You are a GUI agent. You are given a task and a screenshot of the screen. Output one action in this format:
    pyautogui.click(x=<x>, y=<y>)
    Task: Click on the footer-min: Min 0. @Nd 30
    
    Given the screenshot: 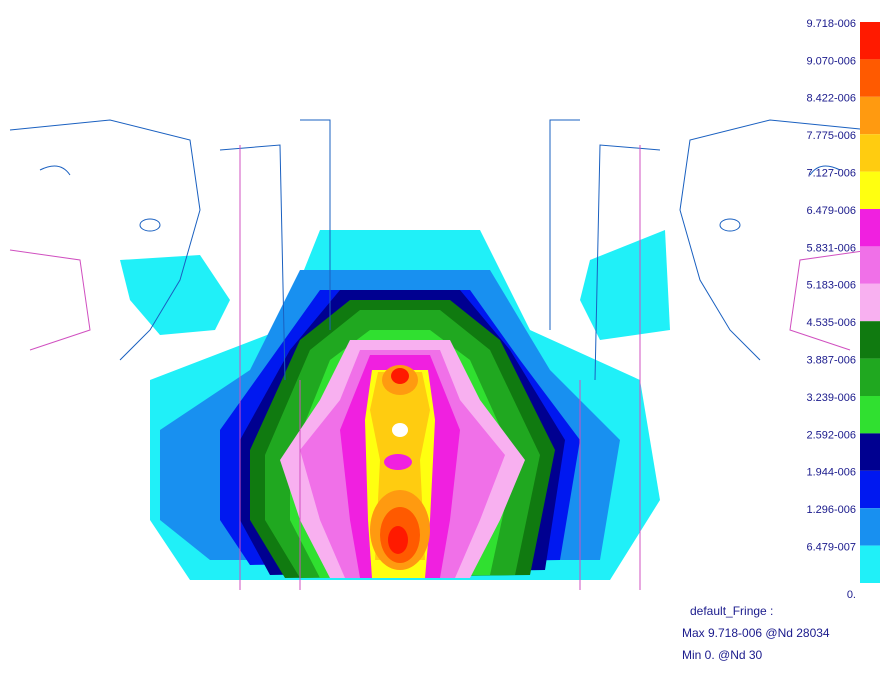 What is the action you would take?
    pyautogui.click(x=722, y=655)
    